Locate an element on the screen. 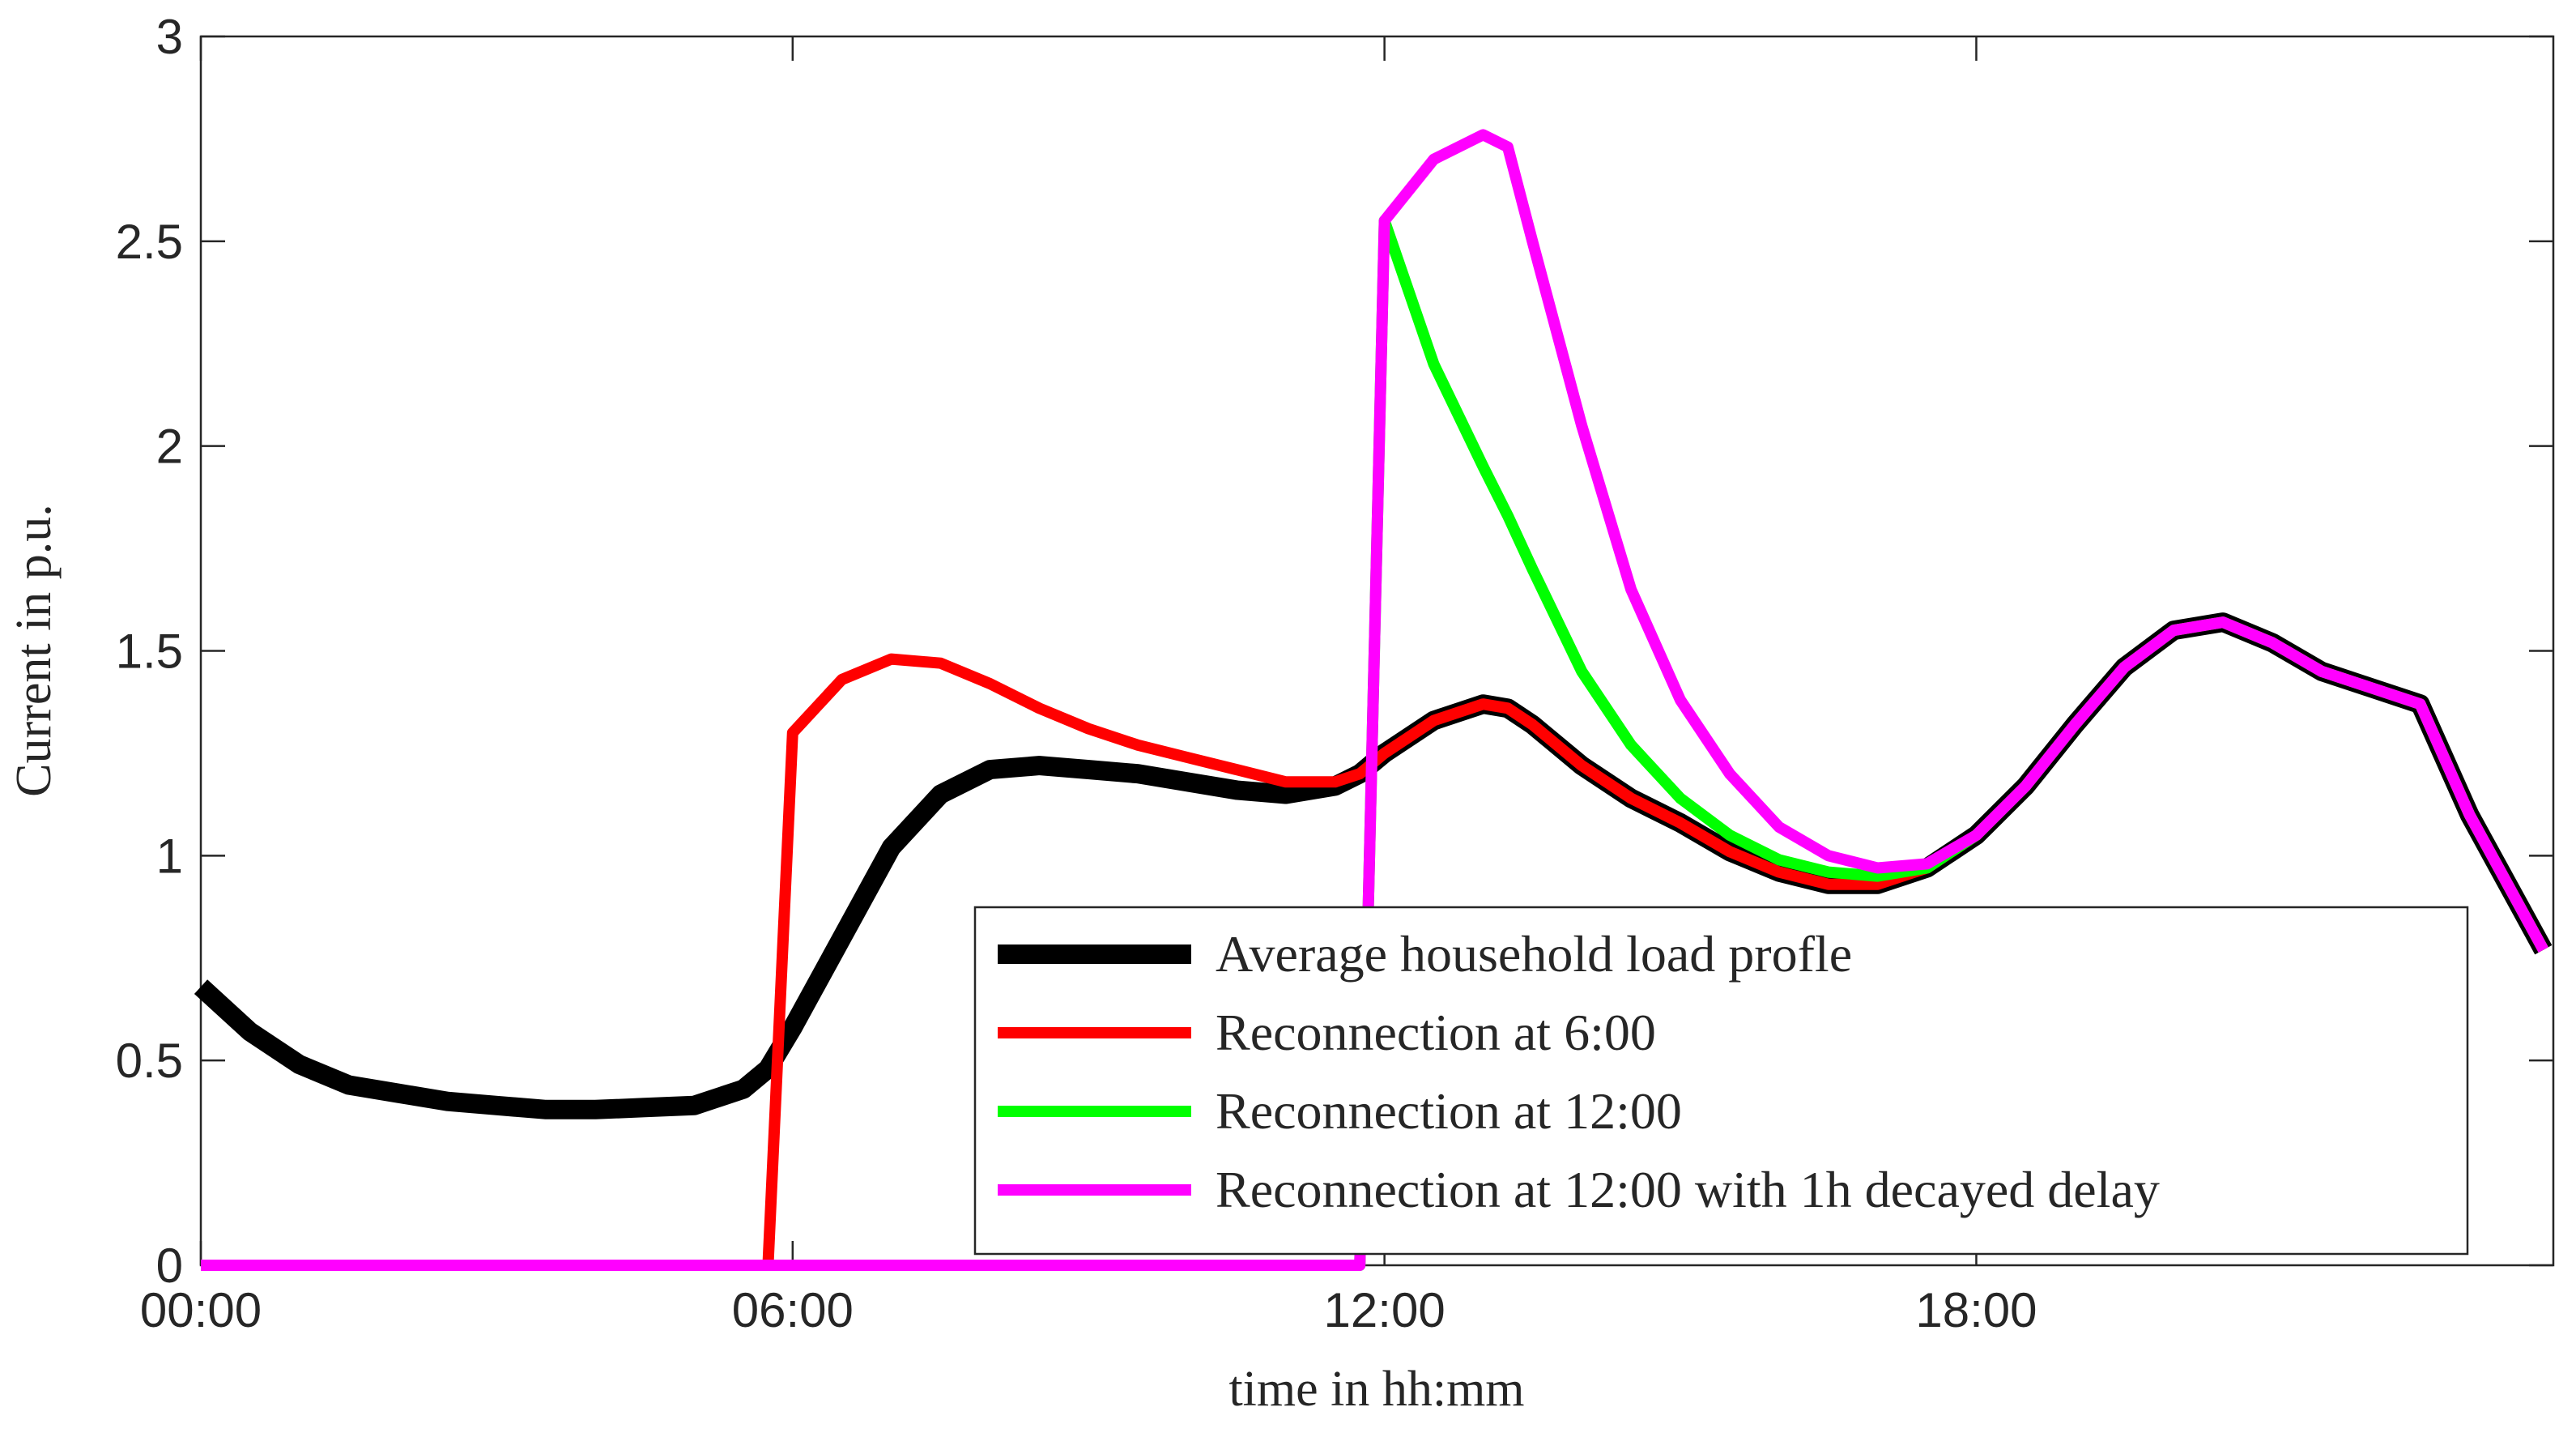  legend-label: Reconnection at 12:00 is located at coordinates (1449, 1111).